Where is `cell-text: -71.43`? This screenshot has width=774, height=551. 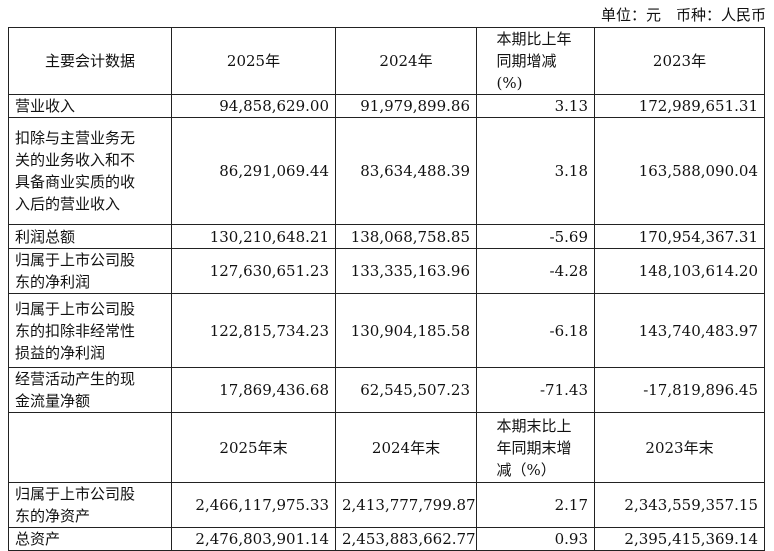 cell-text: -71.43 is located at coordinates (563, 390).